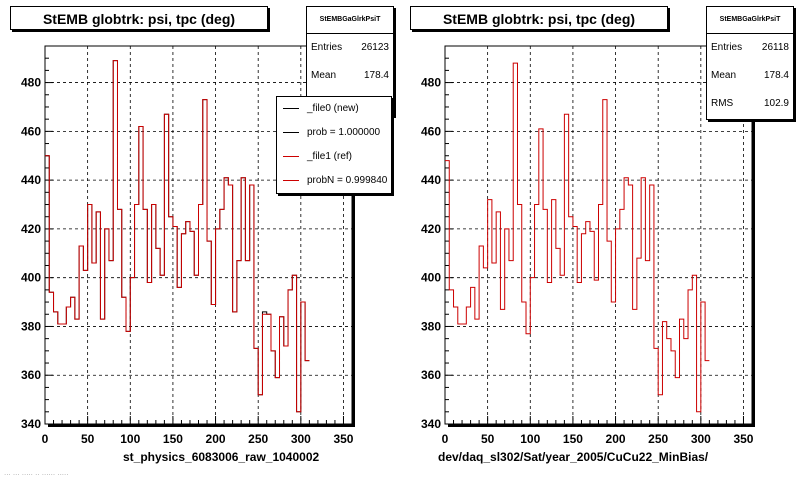 The height and width of the screenshot is (480, 800). I want to click on right-stat-mean-value: 178.4, so click(776, 75).